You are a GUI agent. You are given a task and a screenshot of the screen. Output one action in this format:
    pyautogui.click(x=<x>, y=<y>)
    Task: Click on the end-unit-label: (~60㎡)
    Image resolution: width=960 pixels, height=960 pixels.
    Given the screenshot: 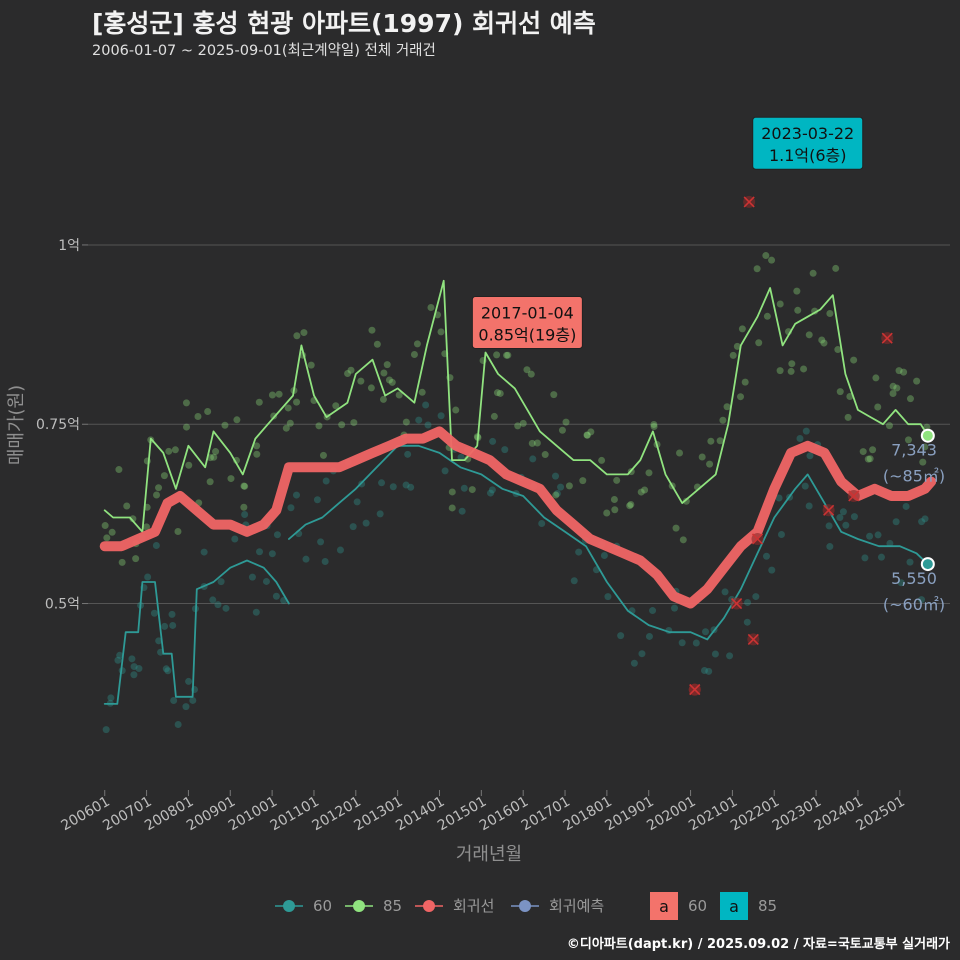 What is the action you would take?
    pyautogui.click(x=914, y=604)
    